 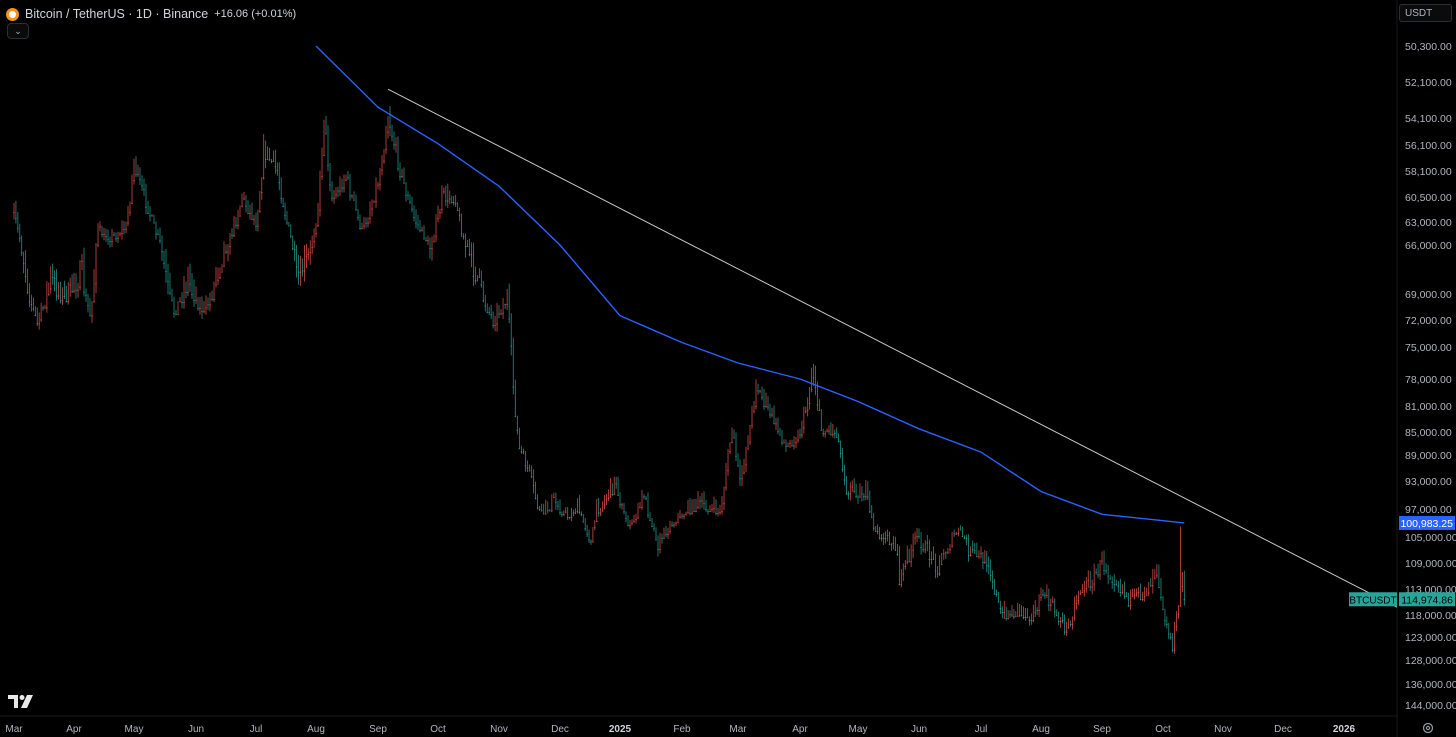 What do you see at coordinates (1428, 119) in the screenshot?
I see `price-tick-label: 54,100.00` at bounding box center [1428, 119].